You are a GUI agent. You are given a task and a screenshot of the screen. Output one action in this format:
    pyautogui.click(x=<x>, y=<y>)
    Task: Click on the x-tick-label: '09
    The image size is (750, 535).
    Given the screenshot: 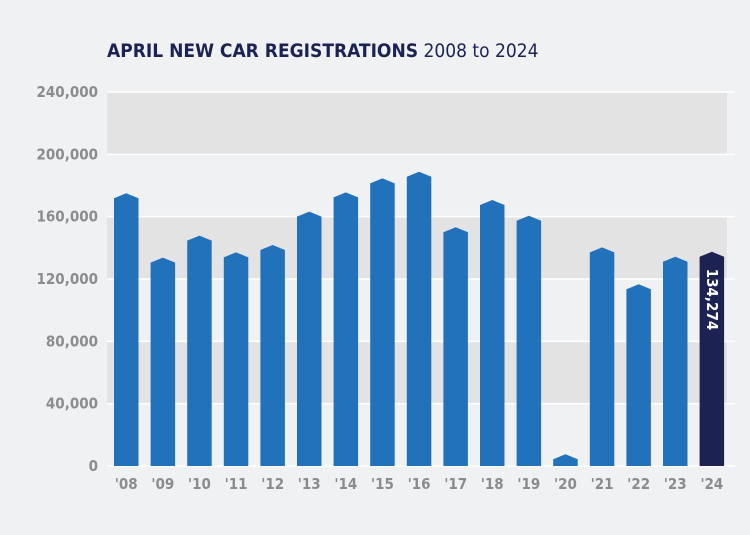 What is the action you would take?
    pyautogui.click(x=162, y=484)
    